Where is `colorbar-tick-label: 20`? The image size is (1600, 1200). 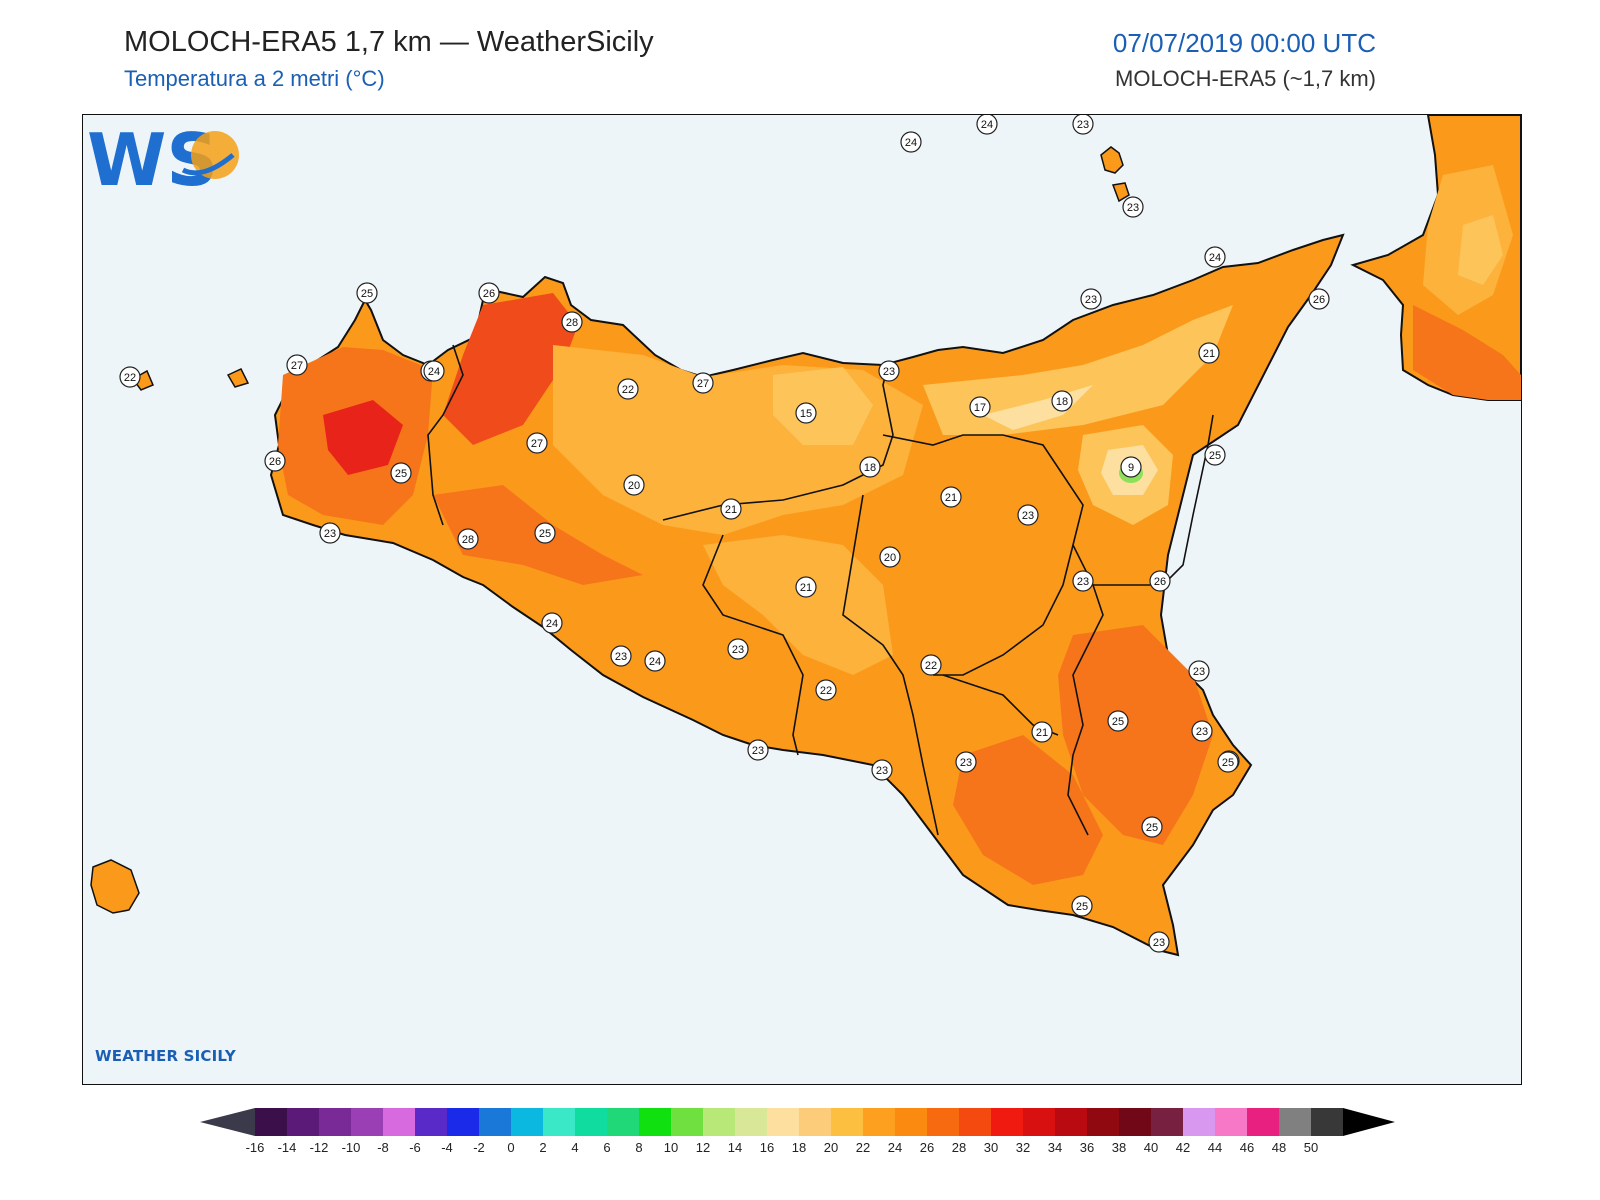
colorbar-tick-label: 20 is located at coordinates (831, 1147).